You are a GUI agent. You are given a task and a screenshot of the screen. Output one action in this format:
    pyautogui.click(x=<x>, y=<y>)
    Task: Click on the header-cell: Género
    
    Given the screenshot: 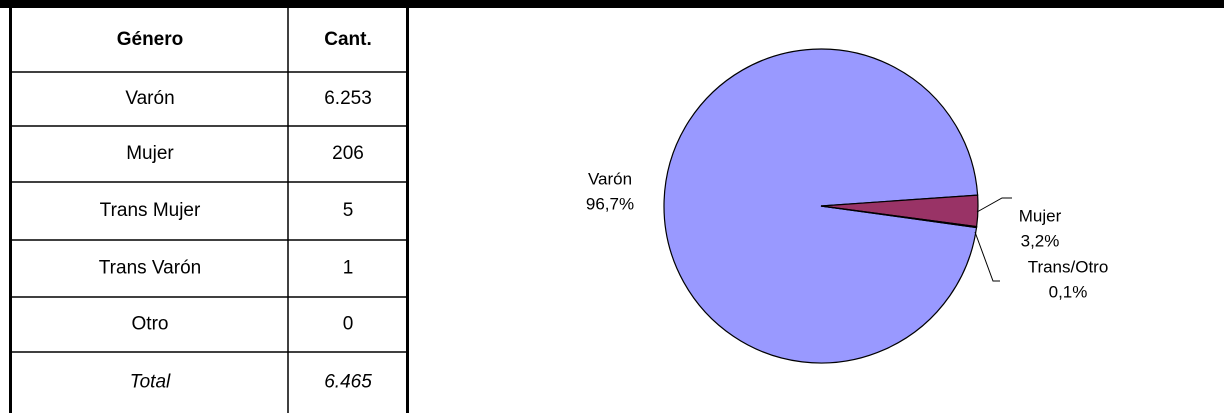 What is the action you would take?
    pyautogui.click(x=150, y=39)
    